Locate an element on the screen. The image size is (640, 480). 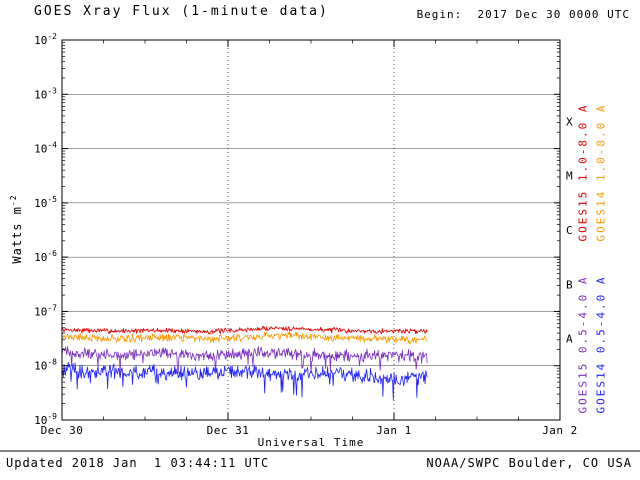
y-axis-label: Watts m-2 is located at coordinates (15, 229).